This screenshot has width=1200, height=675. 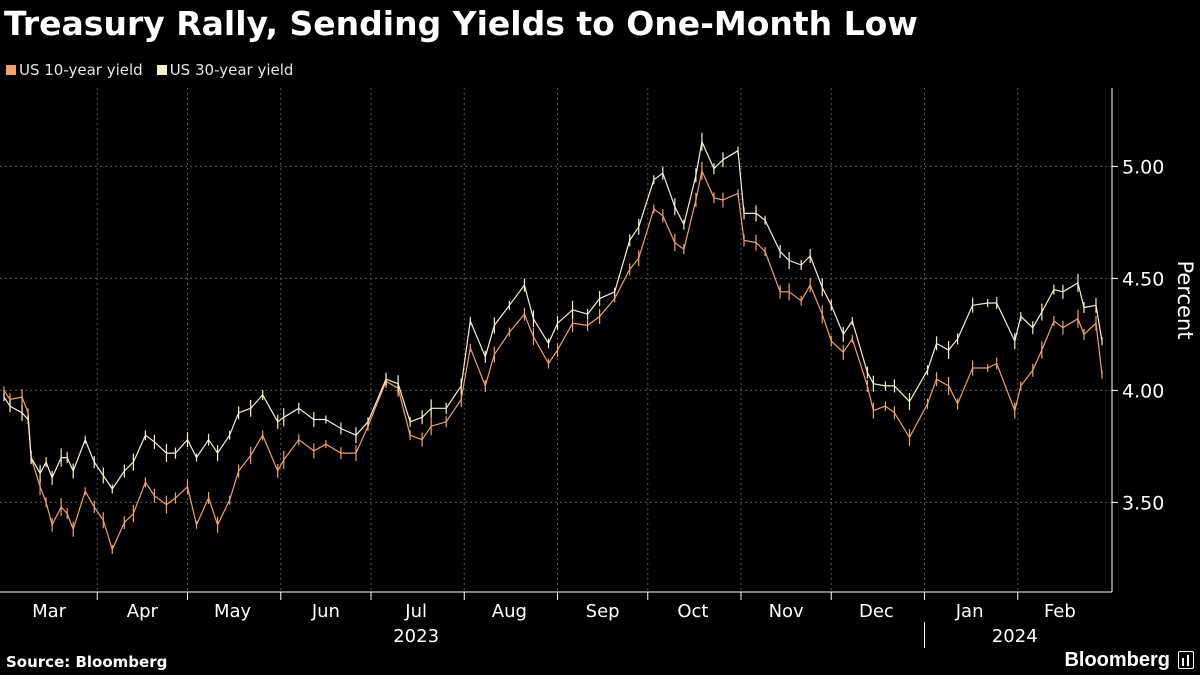 What do you see at coordinates (603, 611) in the screenshot?
I see `x-tick-label: Sep` at bounding box center [603, 611].